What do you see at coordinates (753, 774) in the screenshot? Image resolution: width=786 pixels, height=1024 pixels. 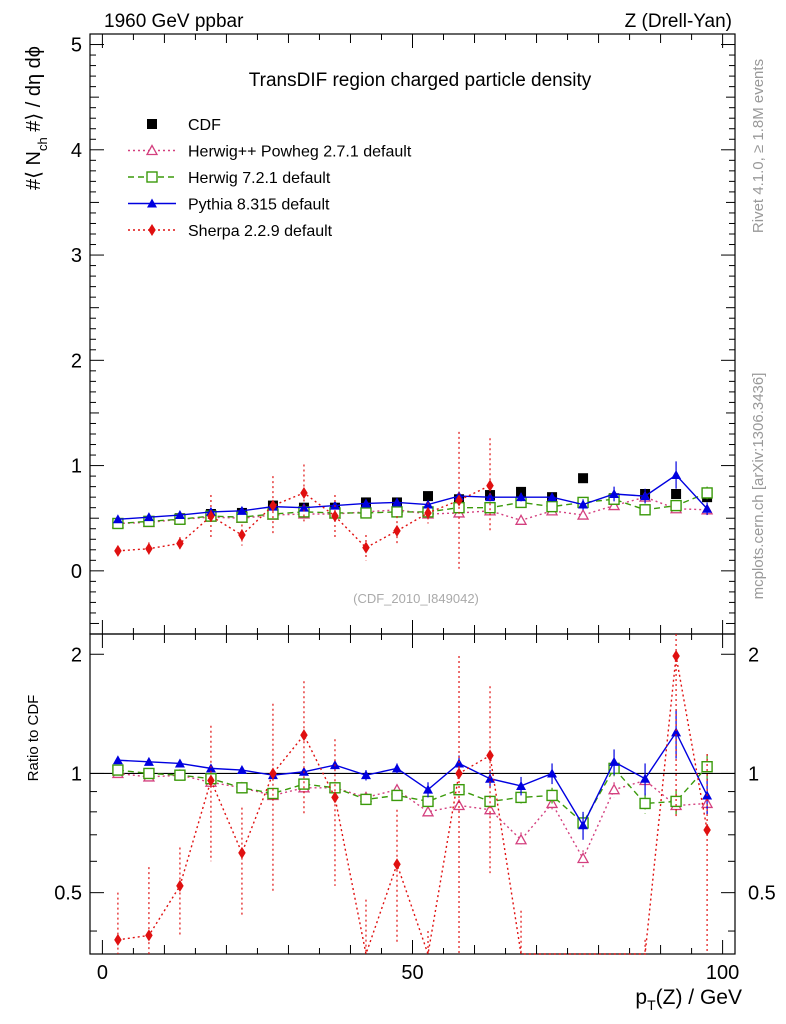 I see `y-tick-label-right: 1` at bounding box center [753, 774].